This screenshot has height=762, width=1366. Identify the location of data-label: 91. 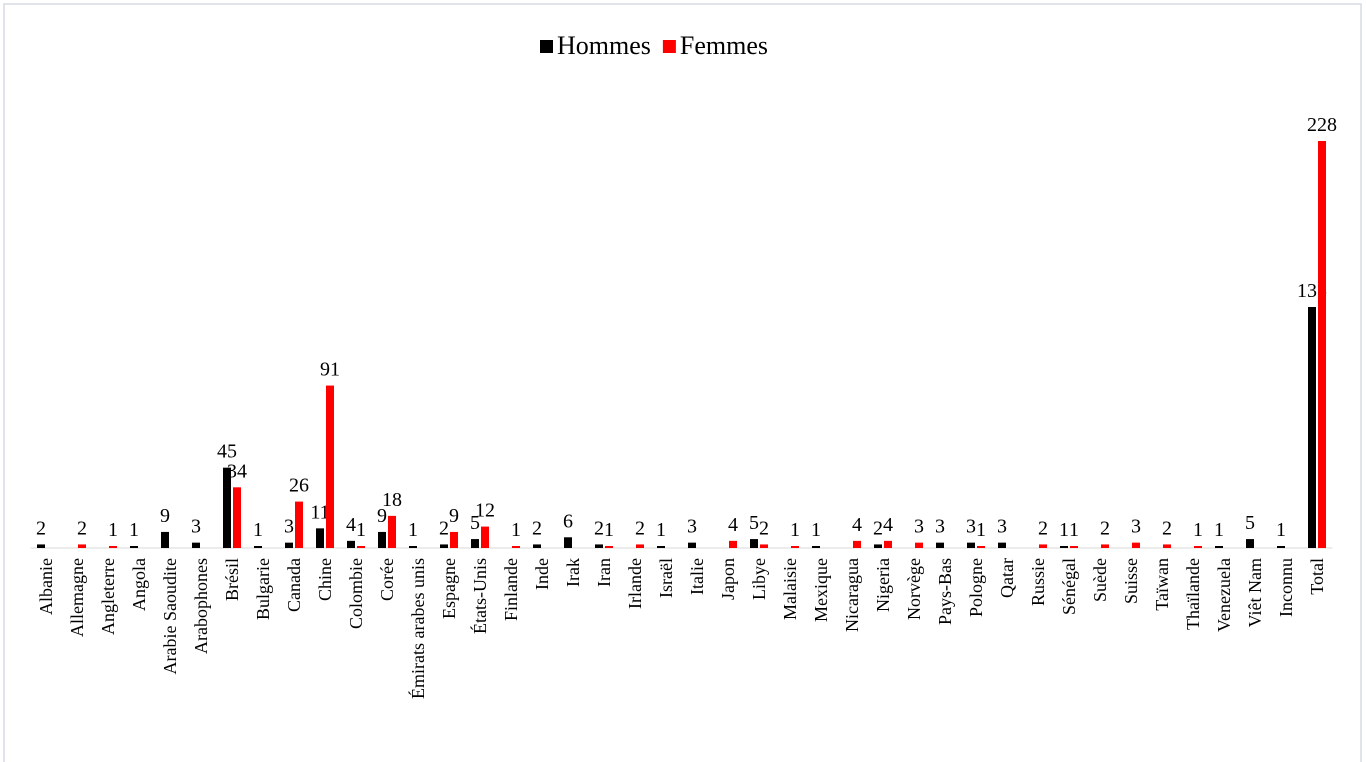
(330, 370).